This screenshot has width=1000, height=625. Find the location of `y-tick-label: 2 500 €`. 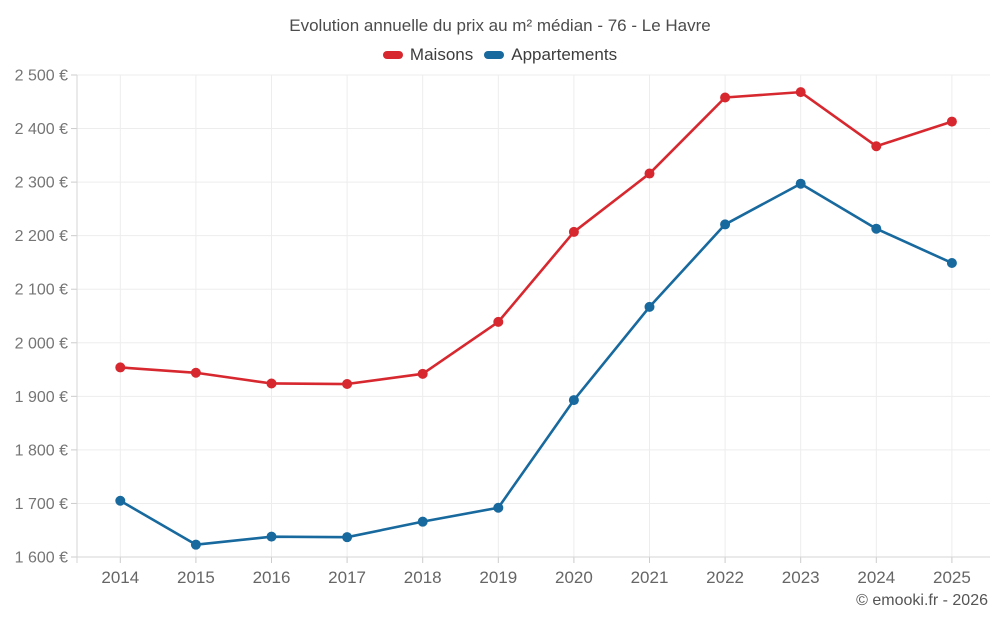

y-tick-label: 2 500 € is located at coordinates (41, 76).